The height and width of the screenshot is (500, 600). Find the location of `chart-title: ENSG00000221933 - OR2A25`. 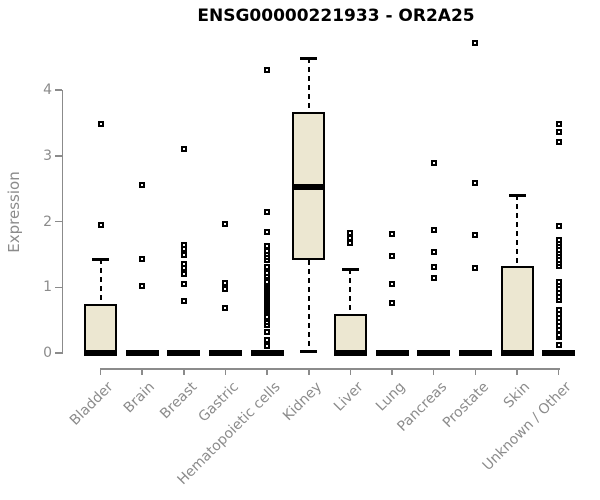

chart-title: ENSG00000221933 - OR2A25 is located at coordinates (336, 16).